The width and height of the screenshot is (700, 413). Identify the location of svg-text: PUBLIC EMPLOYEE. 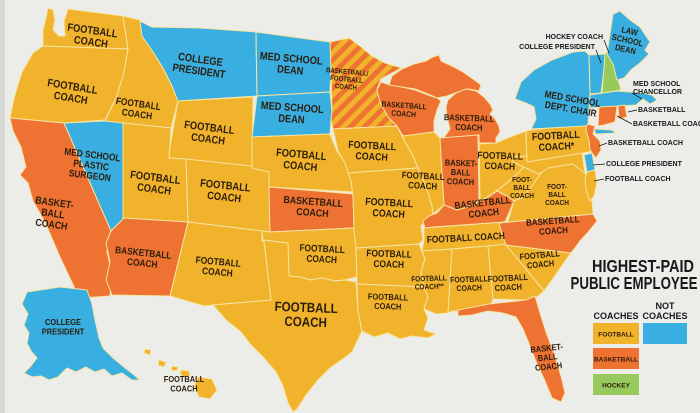
(634, 283).